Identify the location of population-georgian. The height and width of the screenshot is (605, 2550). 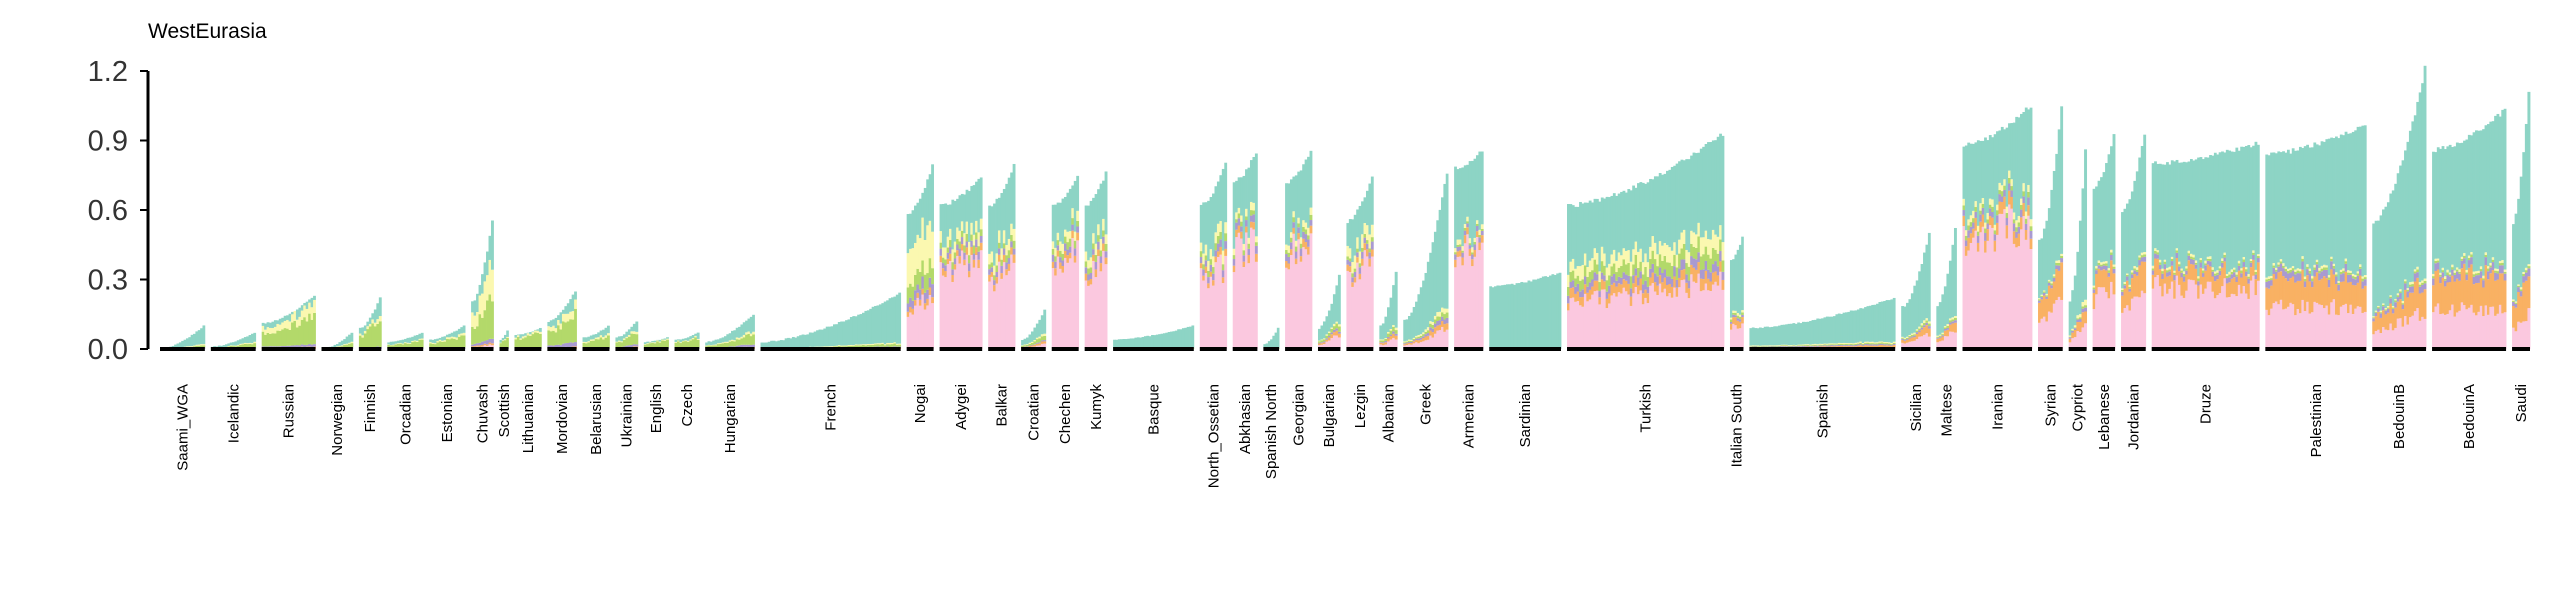
(1298, 250).